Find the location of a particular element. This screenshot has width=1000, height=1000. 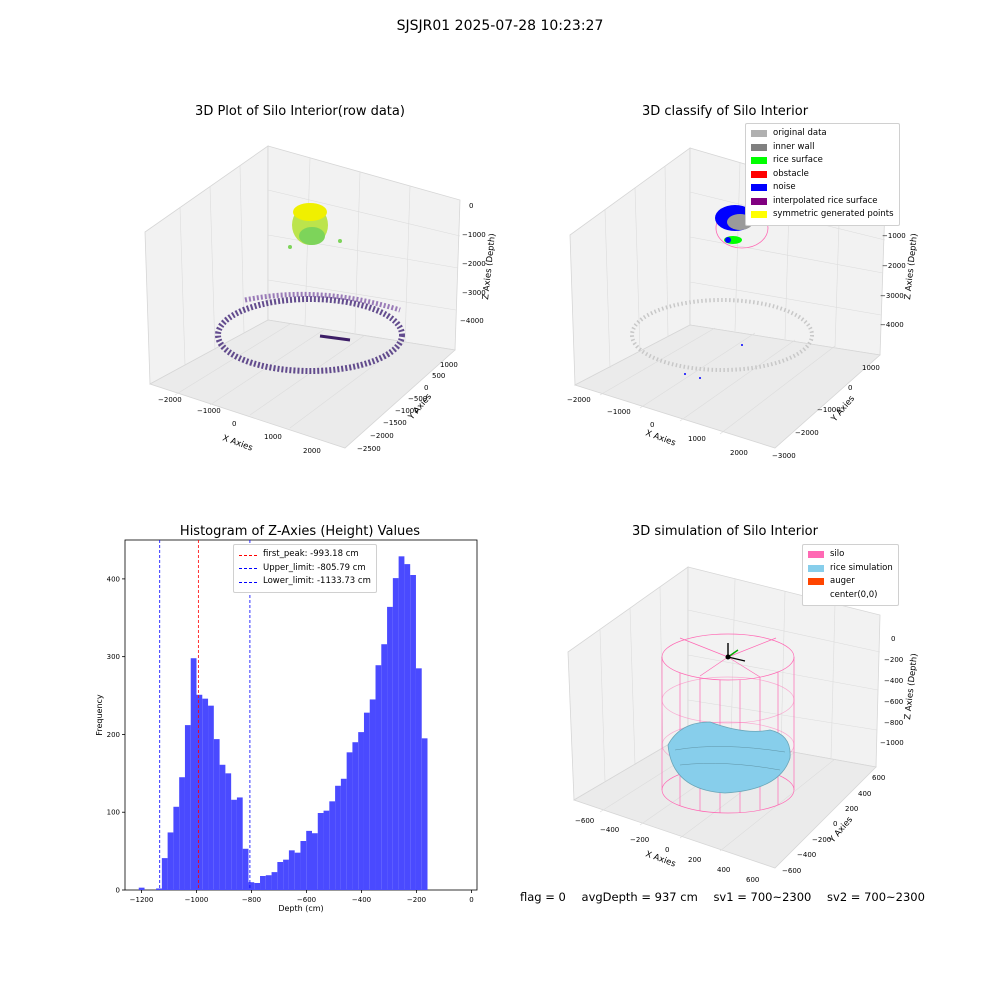

legend-label: original data is located at coordinates (800, 133).